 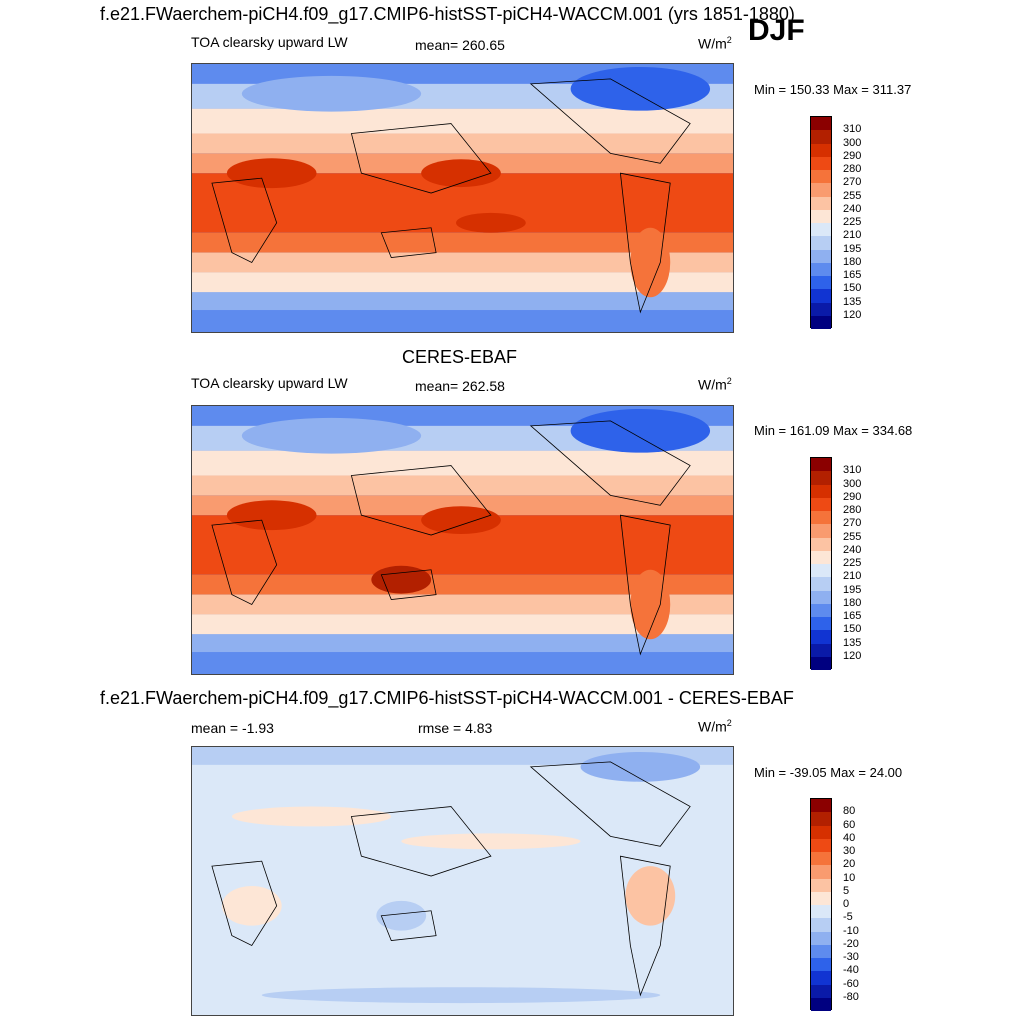 I want to click on panel3-map, so click(x=462, y=881).